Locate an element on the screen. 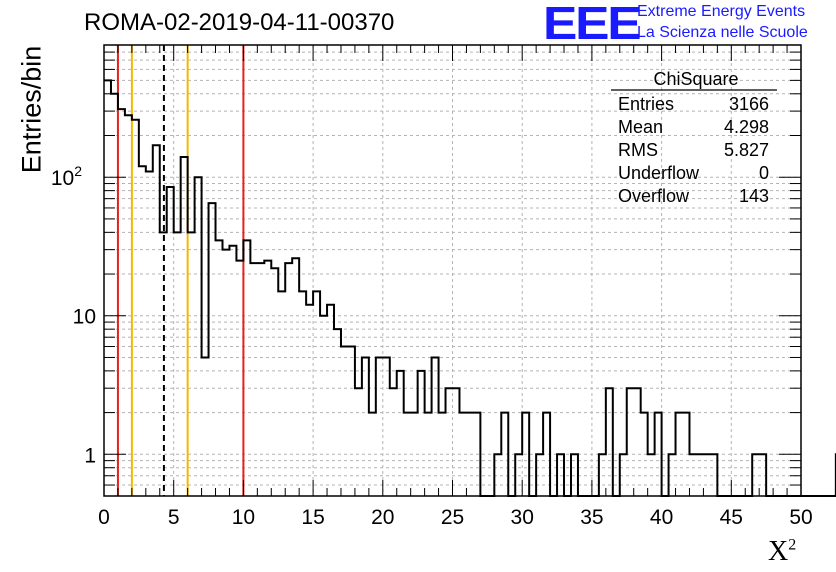  stats-row-label: RMS is located at coordinates (638, 150).